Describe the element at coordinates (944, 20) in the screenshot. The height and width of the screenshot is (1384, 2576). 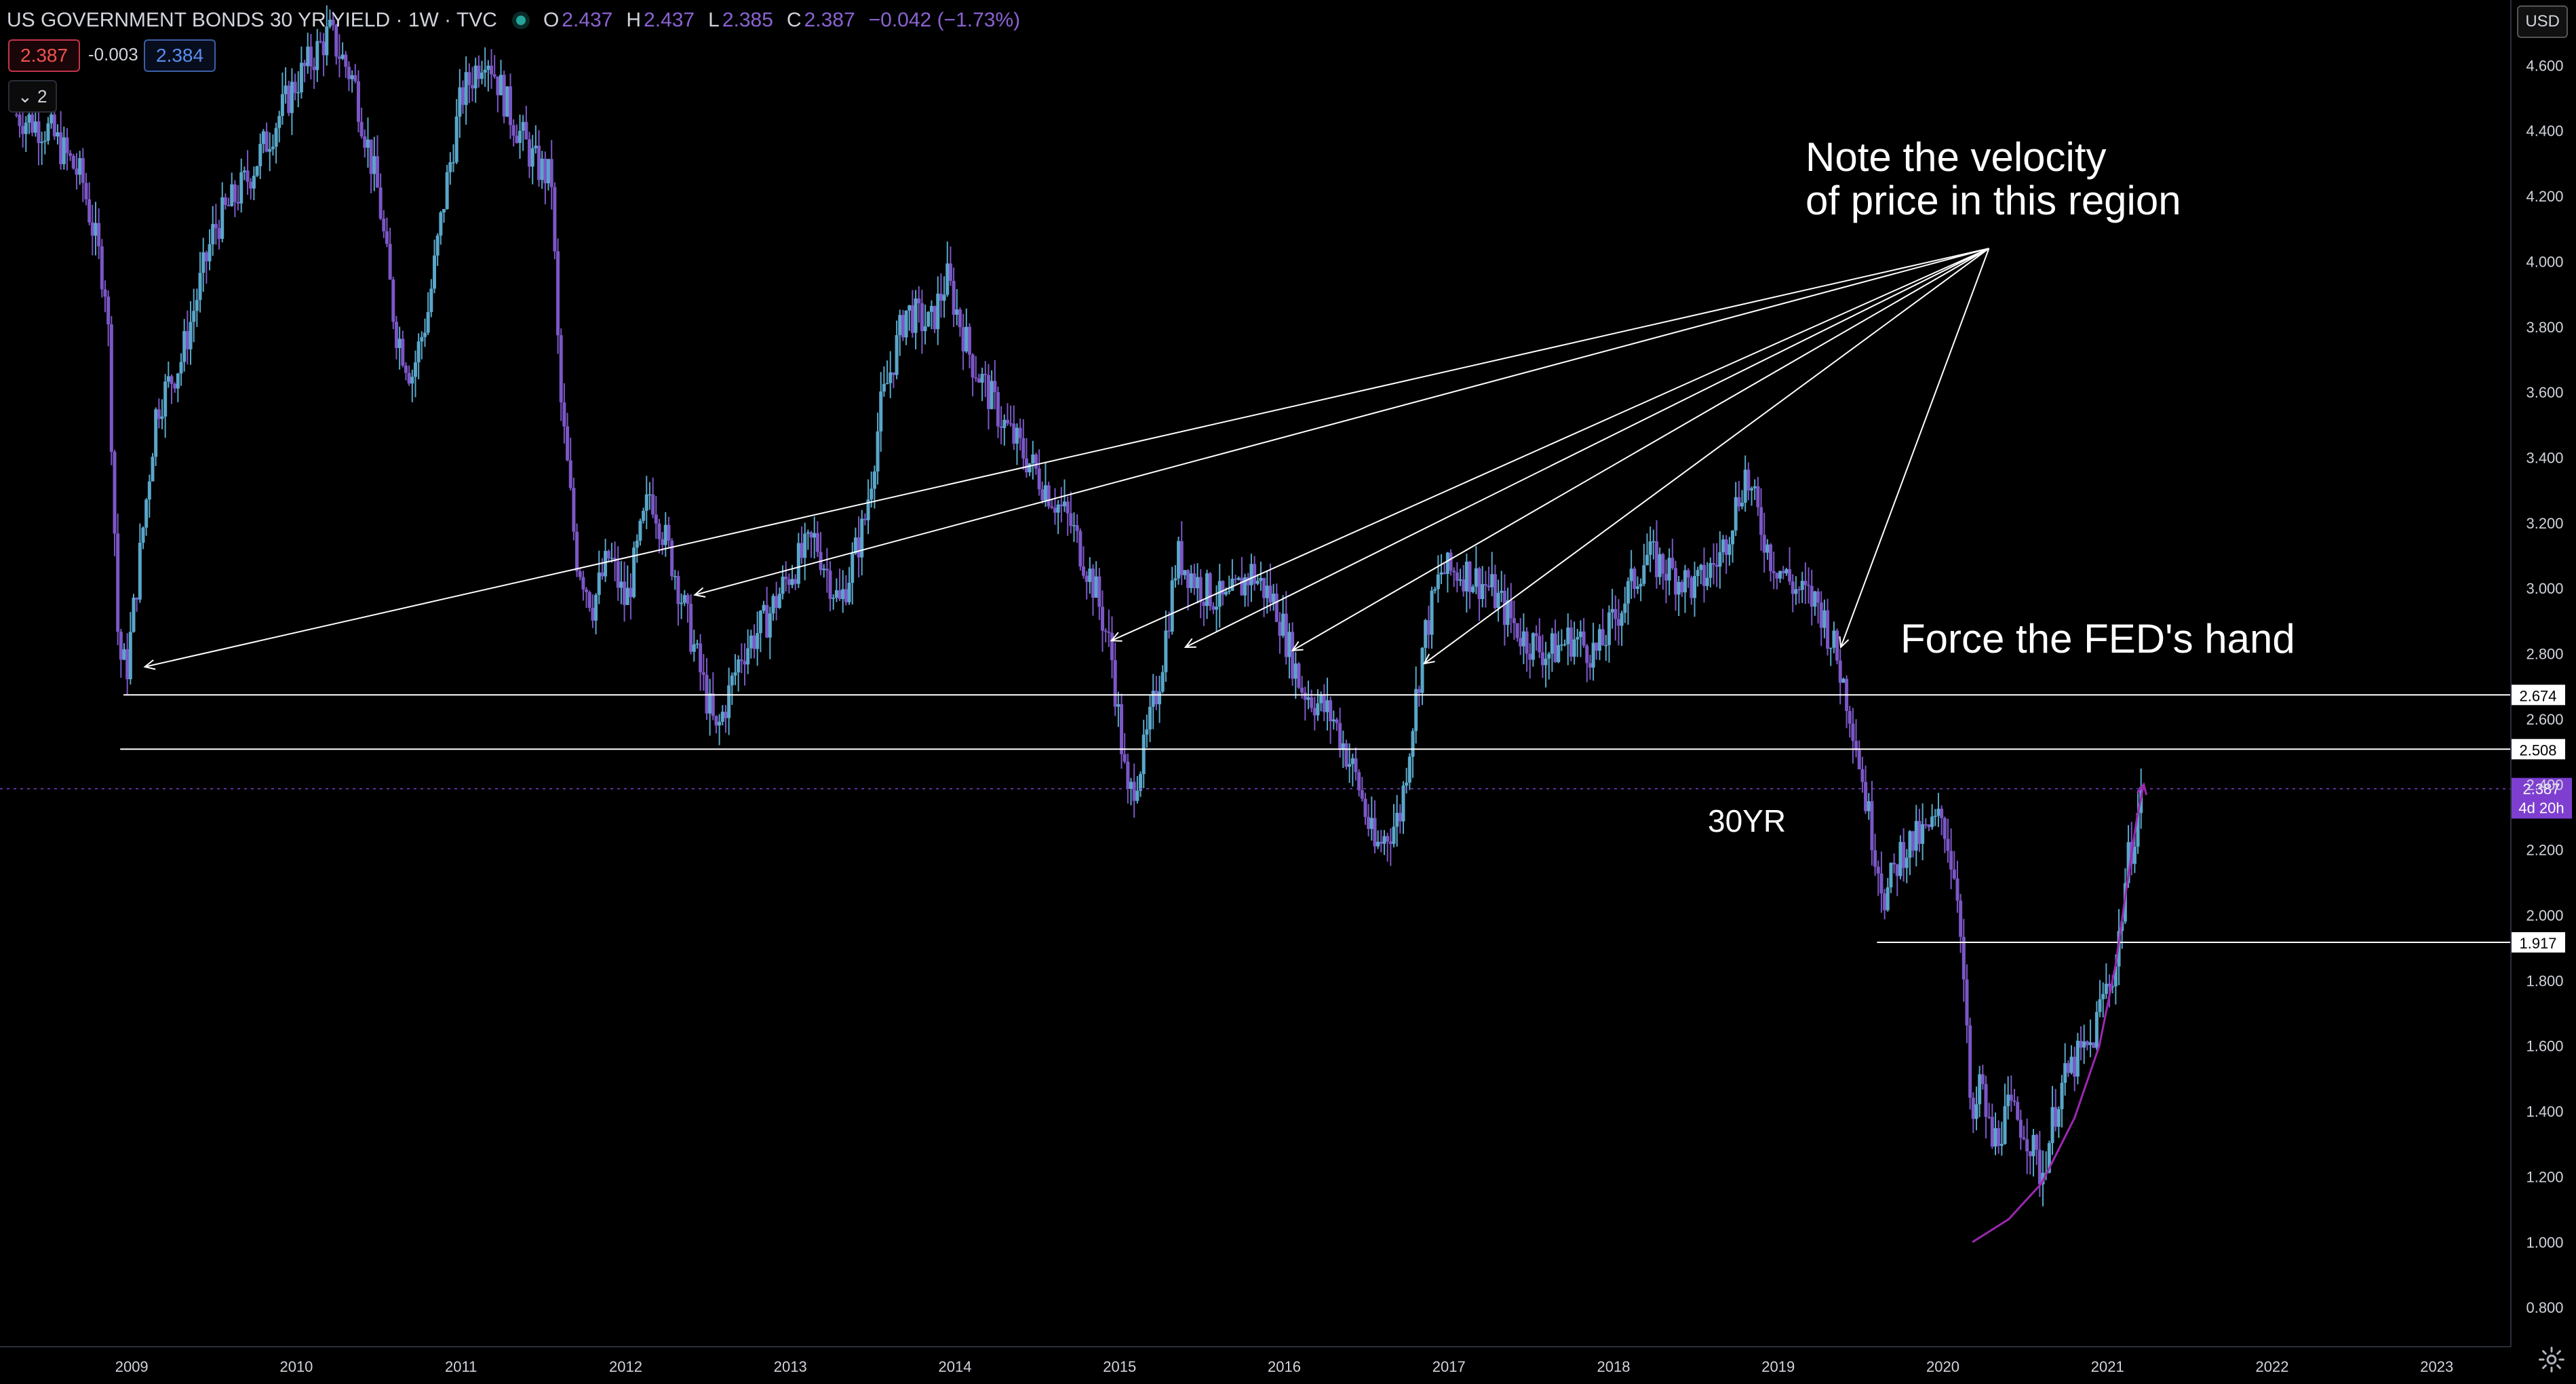
I see `change-value: −0.042 (−1.73%)` at that location.